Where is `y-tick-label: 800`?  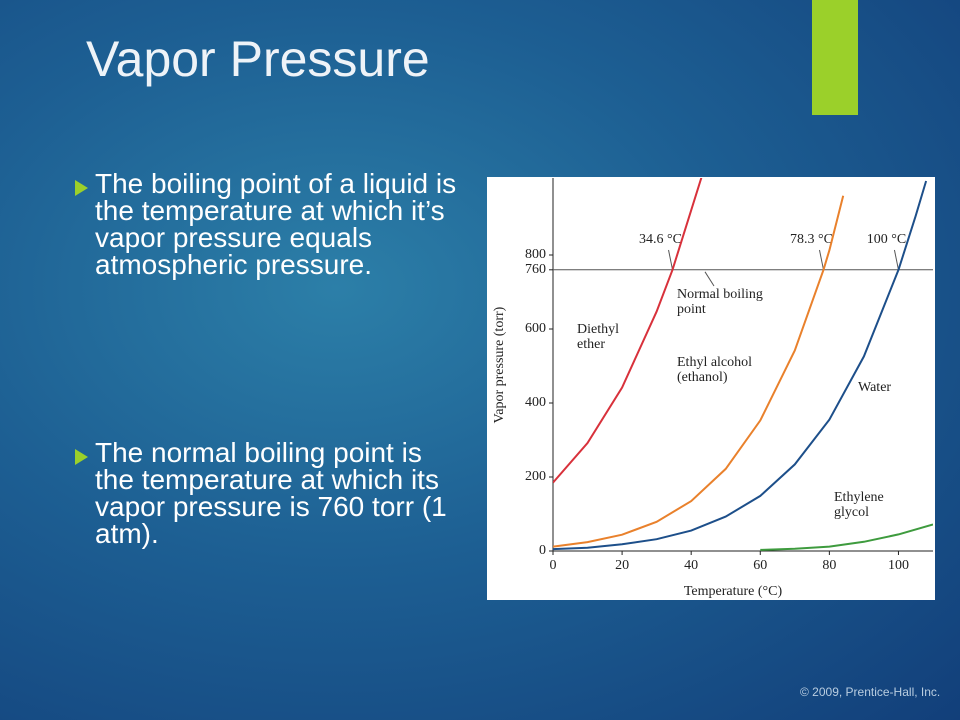
y-tick-label: 800 is located at coordinates (535, 254).